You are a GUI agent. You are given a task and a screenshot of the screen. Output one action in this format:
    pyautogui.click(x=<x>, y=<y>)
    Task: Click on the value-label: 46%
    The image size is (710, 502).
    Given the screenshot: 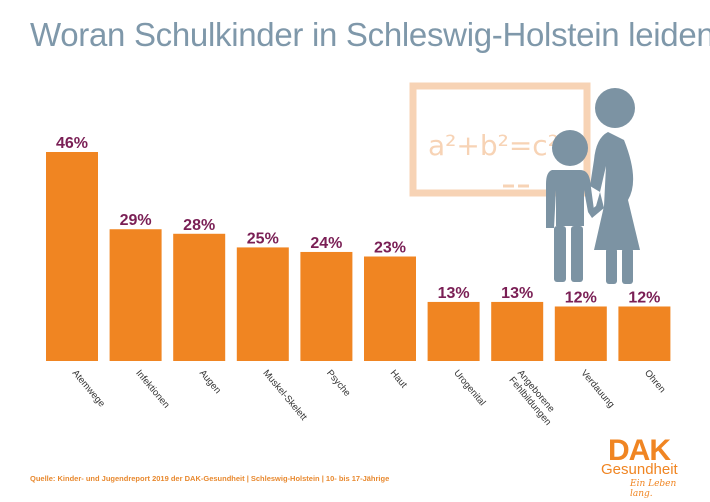 What is the action you would take?
    pyautogui.click(x=72, y=143)
    